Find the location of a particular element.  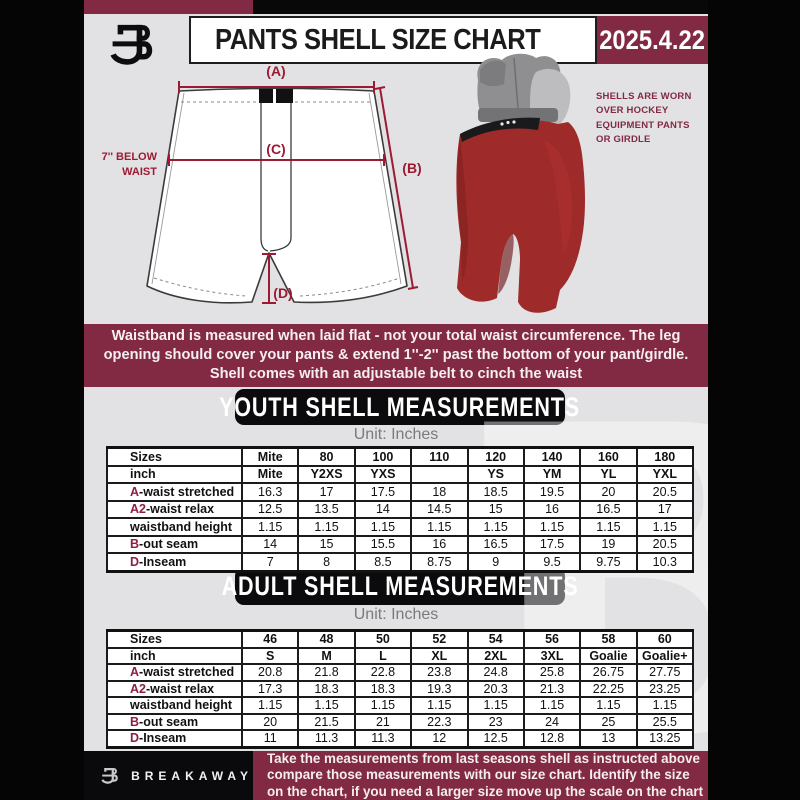

table-cell: 22.8 is located at coordinates (383, 672).